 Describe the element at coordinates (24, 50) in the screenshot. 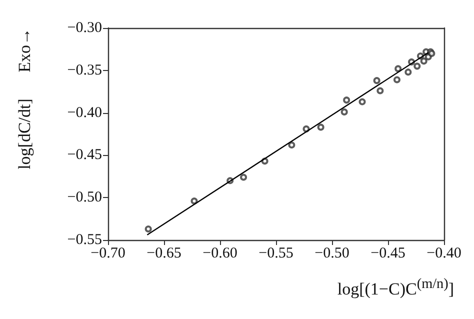

I see `text: Exo→` at that location.